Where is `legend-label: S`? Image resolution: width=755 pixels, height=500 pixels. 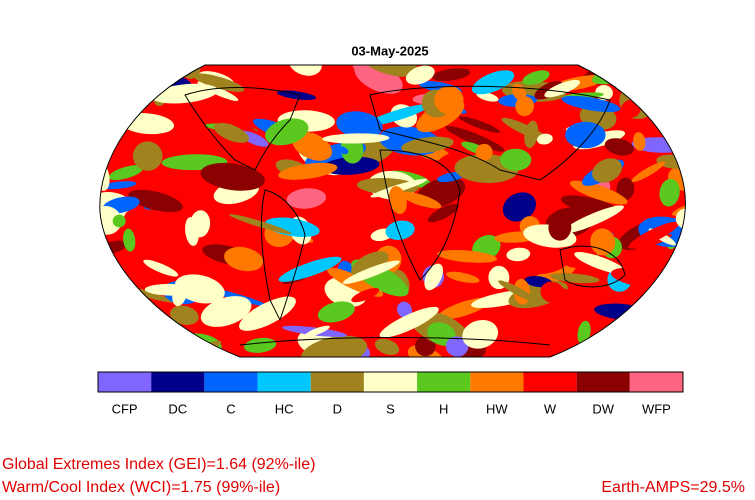 legend-label: S is located at coordinates (390, 408).